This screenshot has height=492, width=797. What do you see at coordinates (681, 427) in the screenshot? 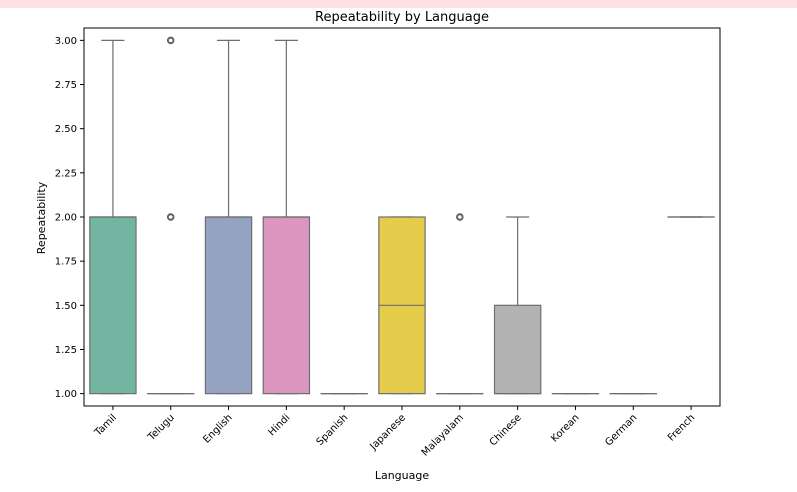
I see `x-tick-label-french: French` at bounding box center [681, 427].